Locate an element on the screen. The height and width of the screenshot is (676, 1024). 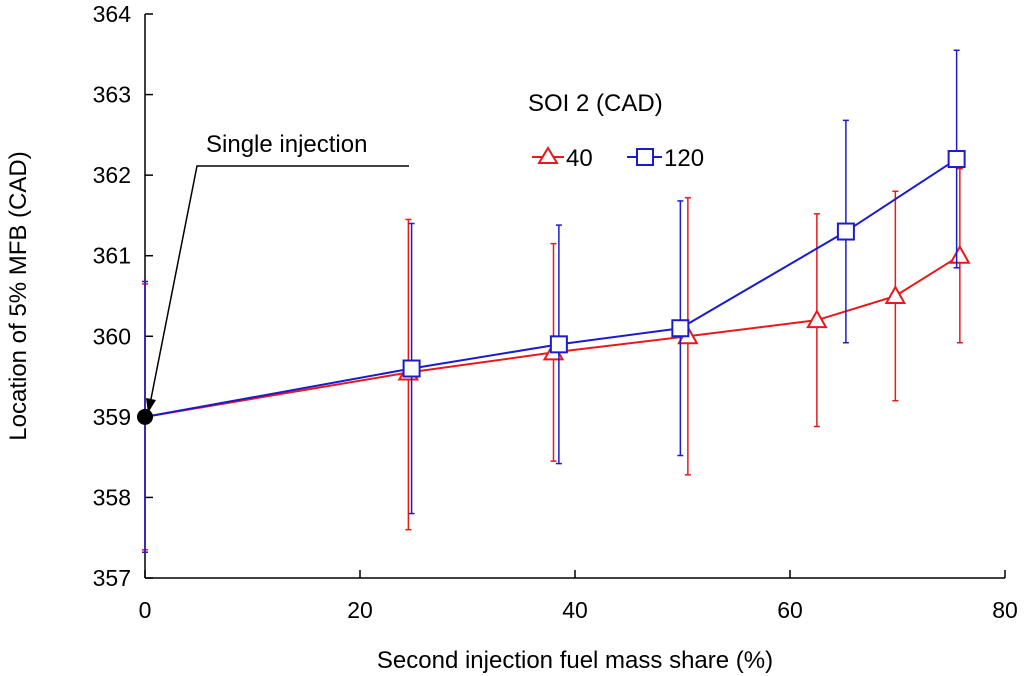
single-injection-point is located at coordinates (145, 416).